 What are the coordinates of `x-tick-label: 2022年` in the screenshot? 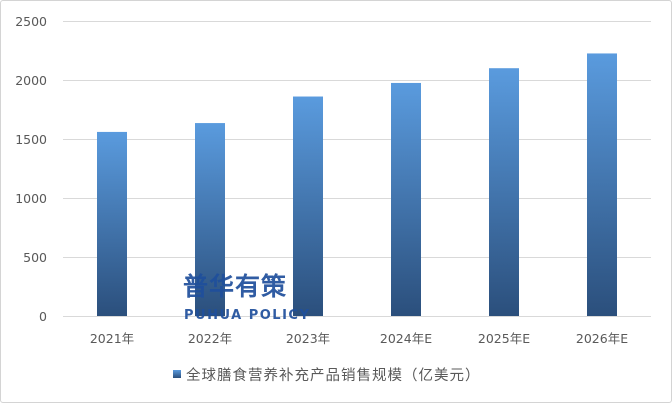 It's located at (210, 338).